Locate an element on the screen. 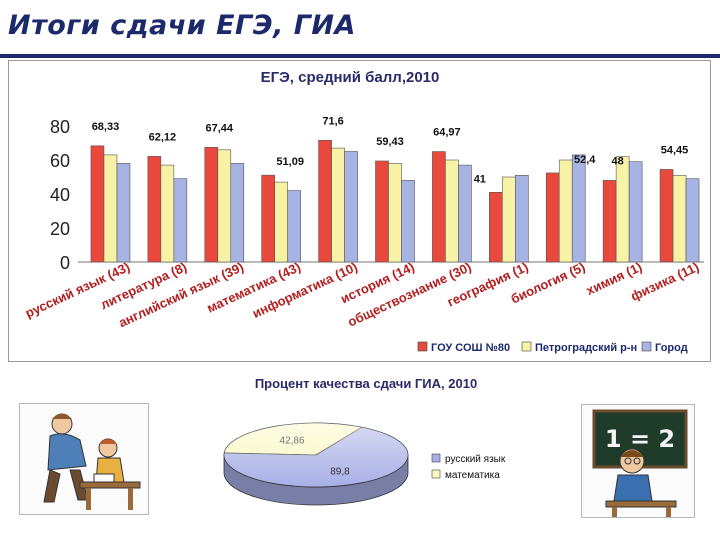 The height and width of the screenshot is (540, 720). y-tick-label: 0 is located at coordinates (65, 263).